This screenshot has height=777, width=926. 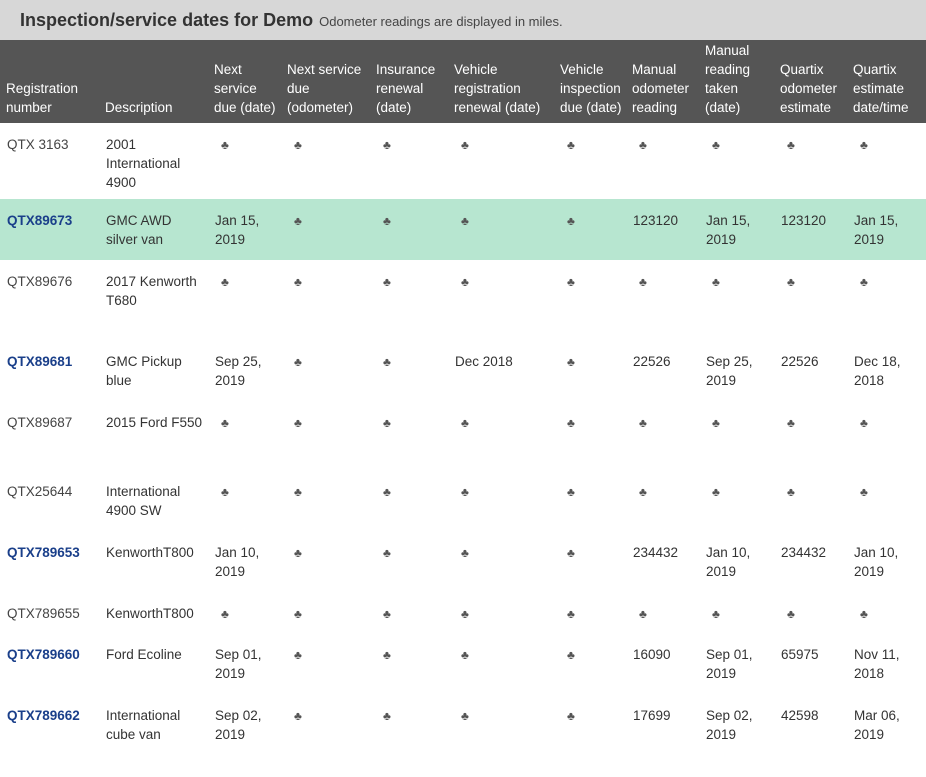 What do you see at coordinates (144, 371) in the screenshot?
I see `description-cell: GMC Pickup blue` at bounding box center [144, 371].